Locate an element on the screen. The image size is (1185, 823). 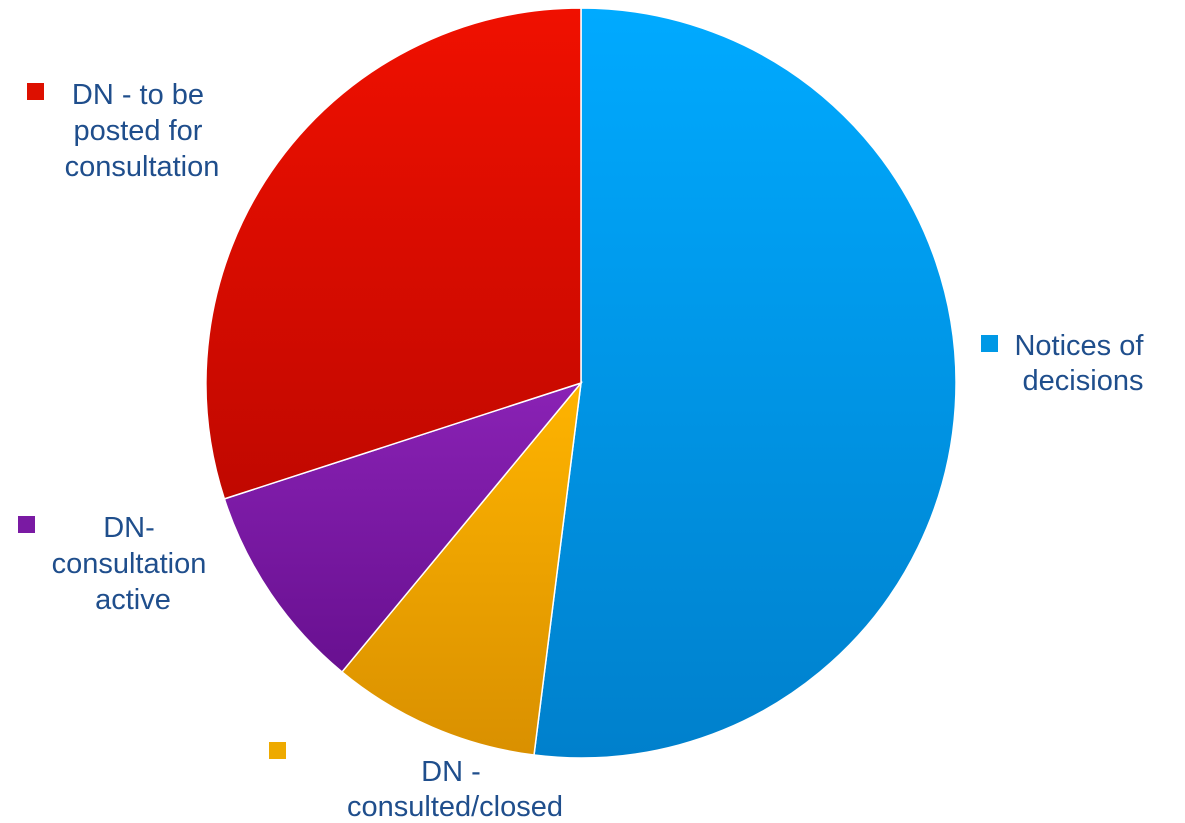
legend-item-dn-to-be-posted: DN - to be posted for consultation is located at coordinates (123, 131).